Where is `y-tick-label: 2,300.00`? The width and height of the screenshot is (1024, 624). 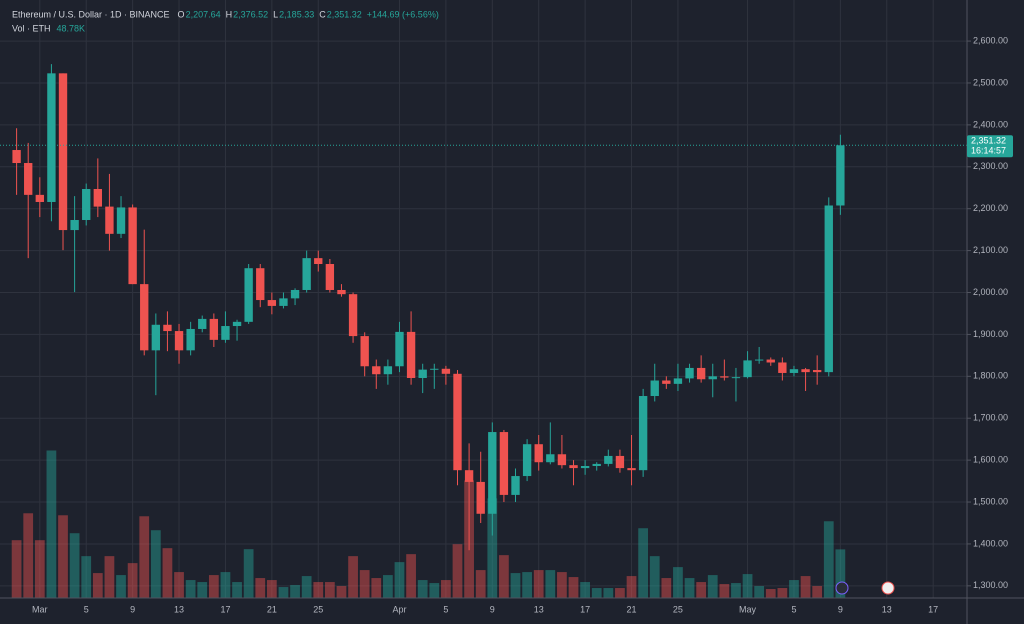
y-tick-label: 2,300.00 is located at coordinates (990, 166).